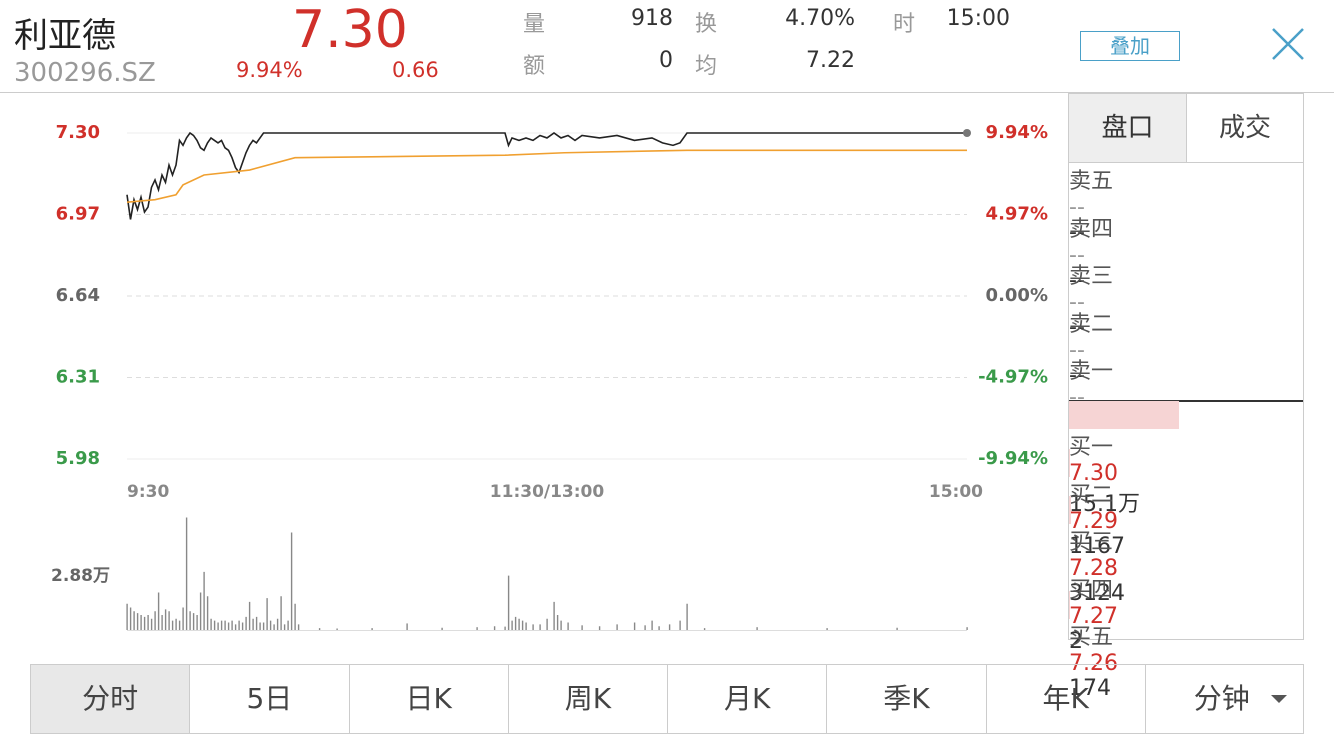 The width and height of the screenshot is (1334, 750). I want to click on y-tick-label: 7.30, so click(78, 132).